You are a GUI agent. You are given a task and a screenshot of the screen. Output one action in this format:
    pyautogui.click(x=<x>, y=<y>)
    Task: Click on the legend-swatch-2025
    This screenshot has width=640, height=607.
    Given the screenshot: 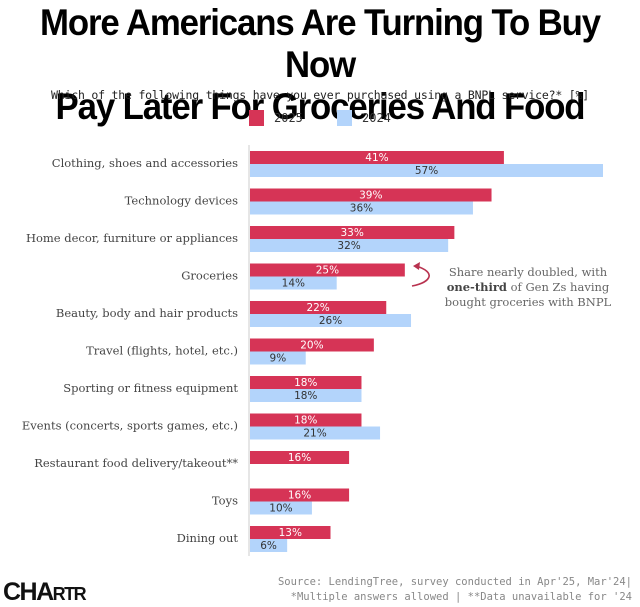 What is the action you would take?
    pyautogui.click(x=256, y=118)
    